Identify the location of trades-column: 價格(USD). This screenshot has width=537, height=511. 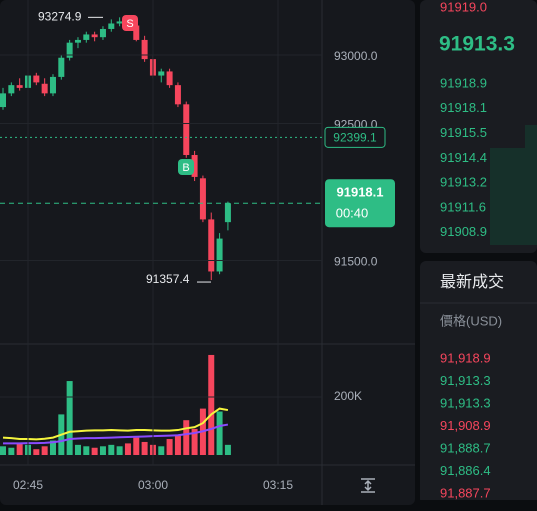
(471, 320).